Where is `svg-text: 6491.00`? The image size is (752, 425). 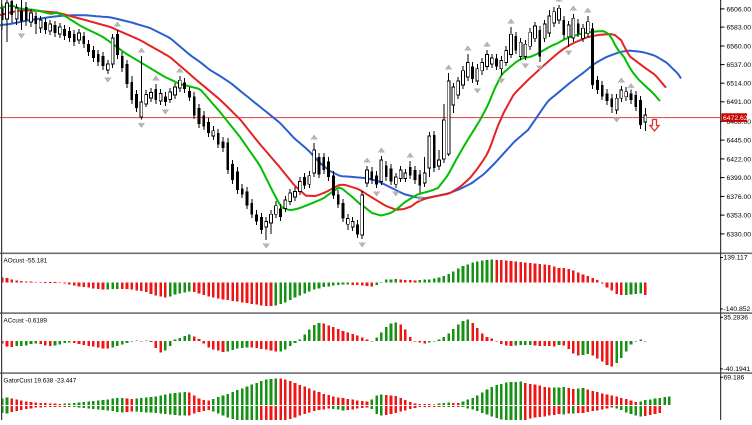
svg-text: 6491.00 is located at coordinates (739, 102).